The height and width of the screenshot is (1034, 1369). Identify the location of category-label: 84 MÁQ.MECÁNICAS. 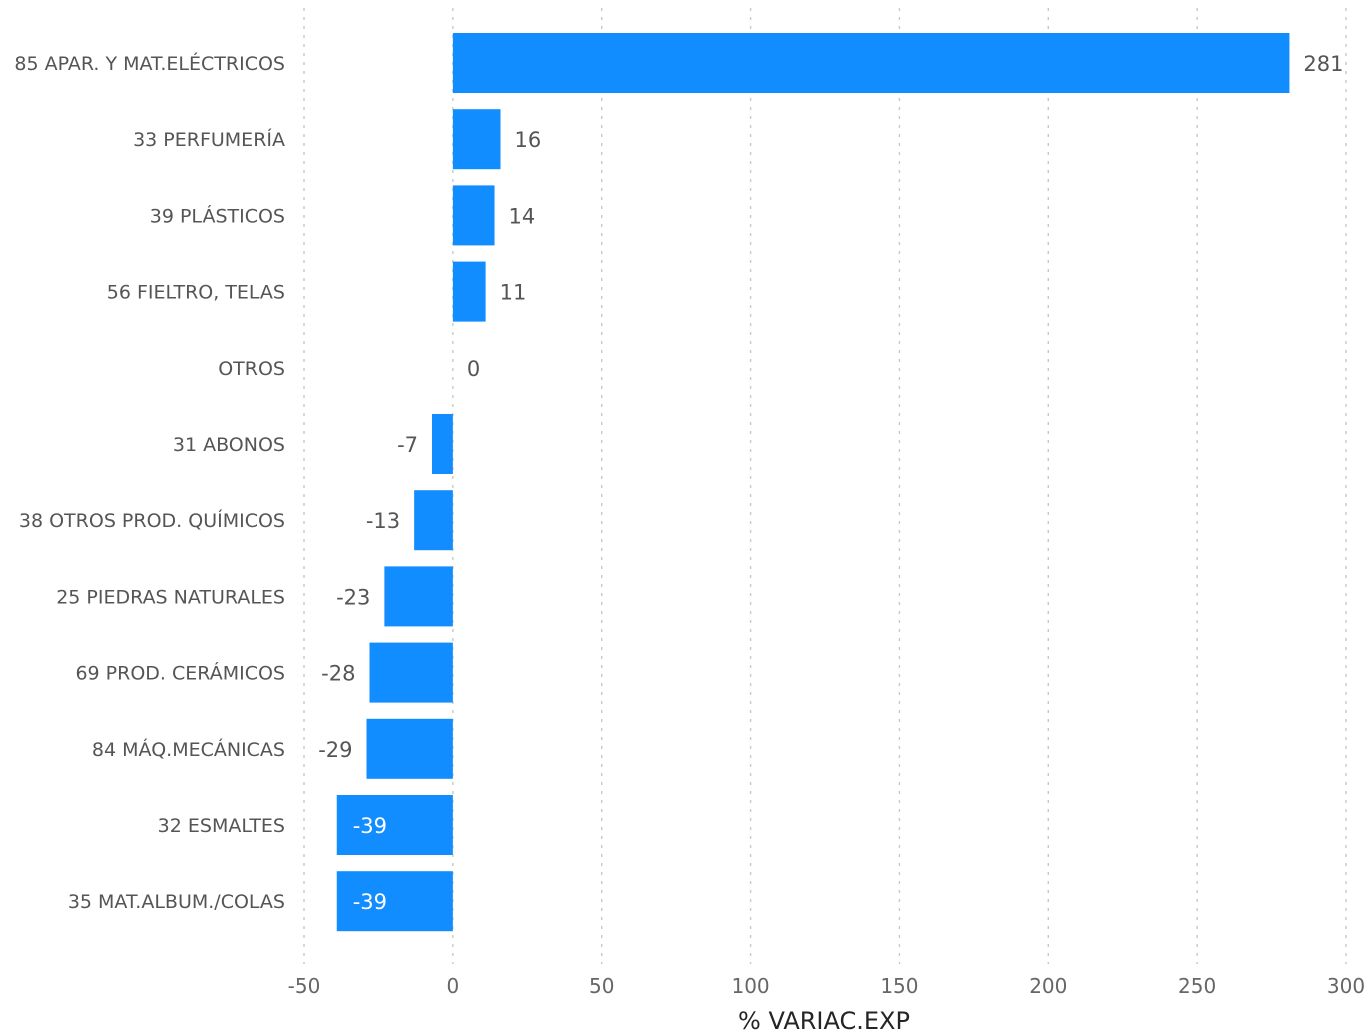
(188, 749).